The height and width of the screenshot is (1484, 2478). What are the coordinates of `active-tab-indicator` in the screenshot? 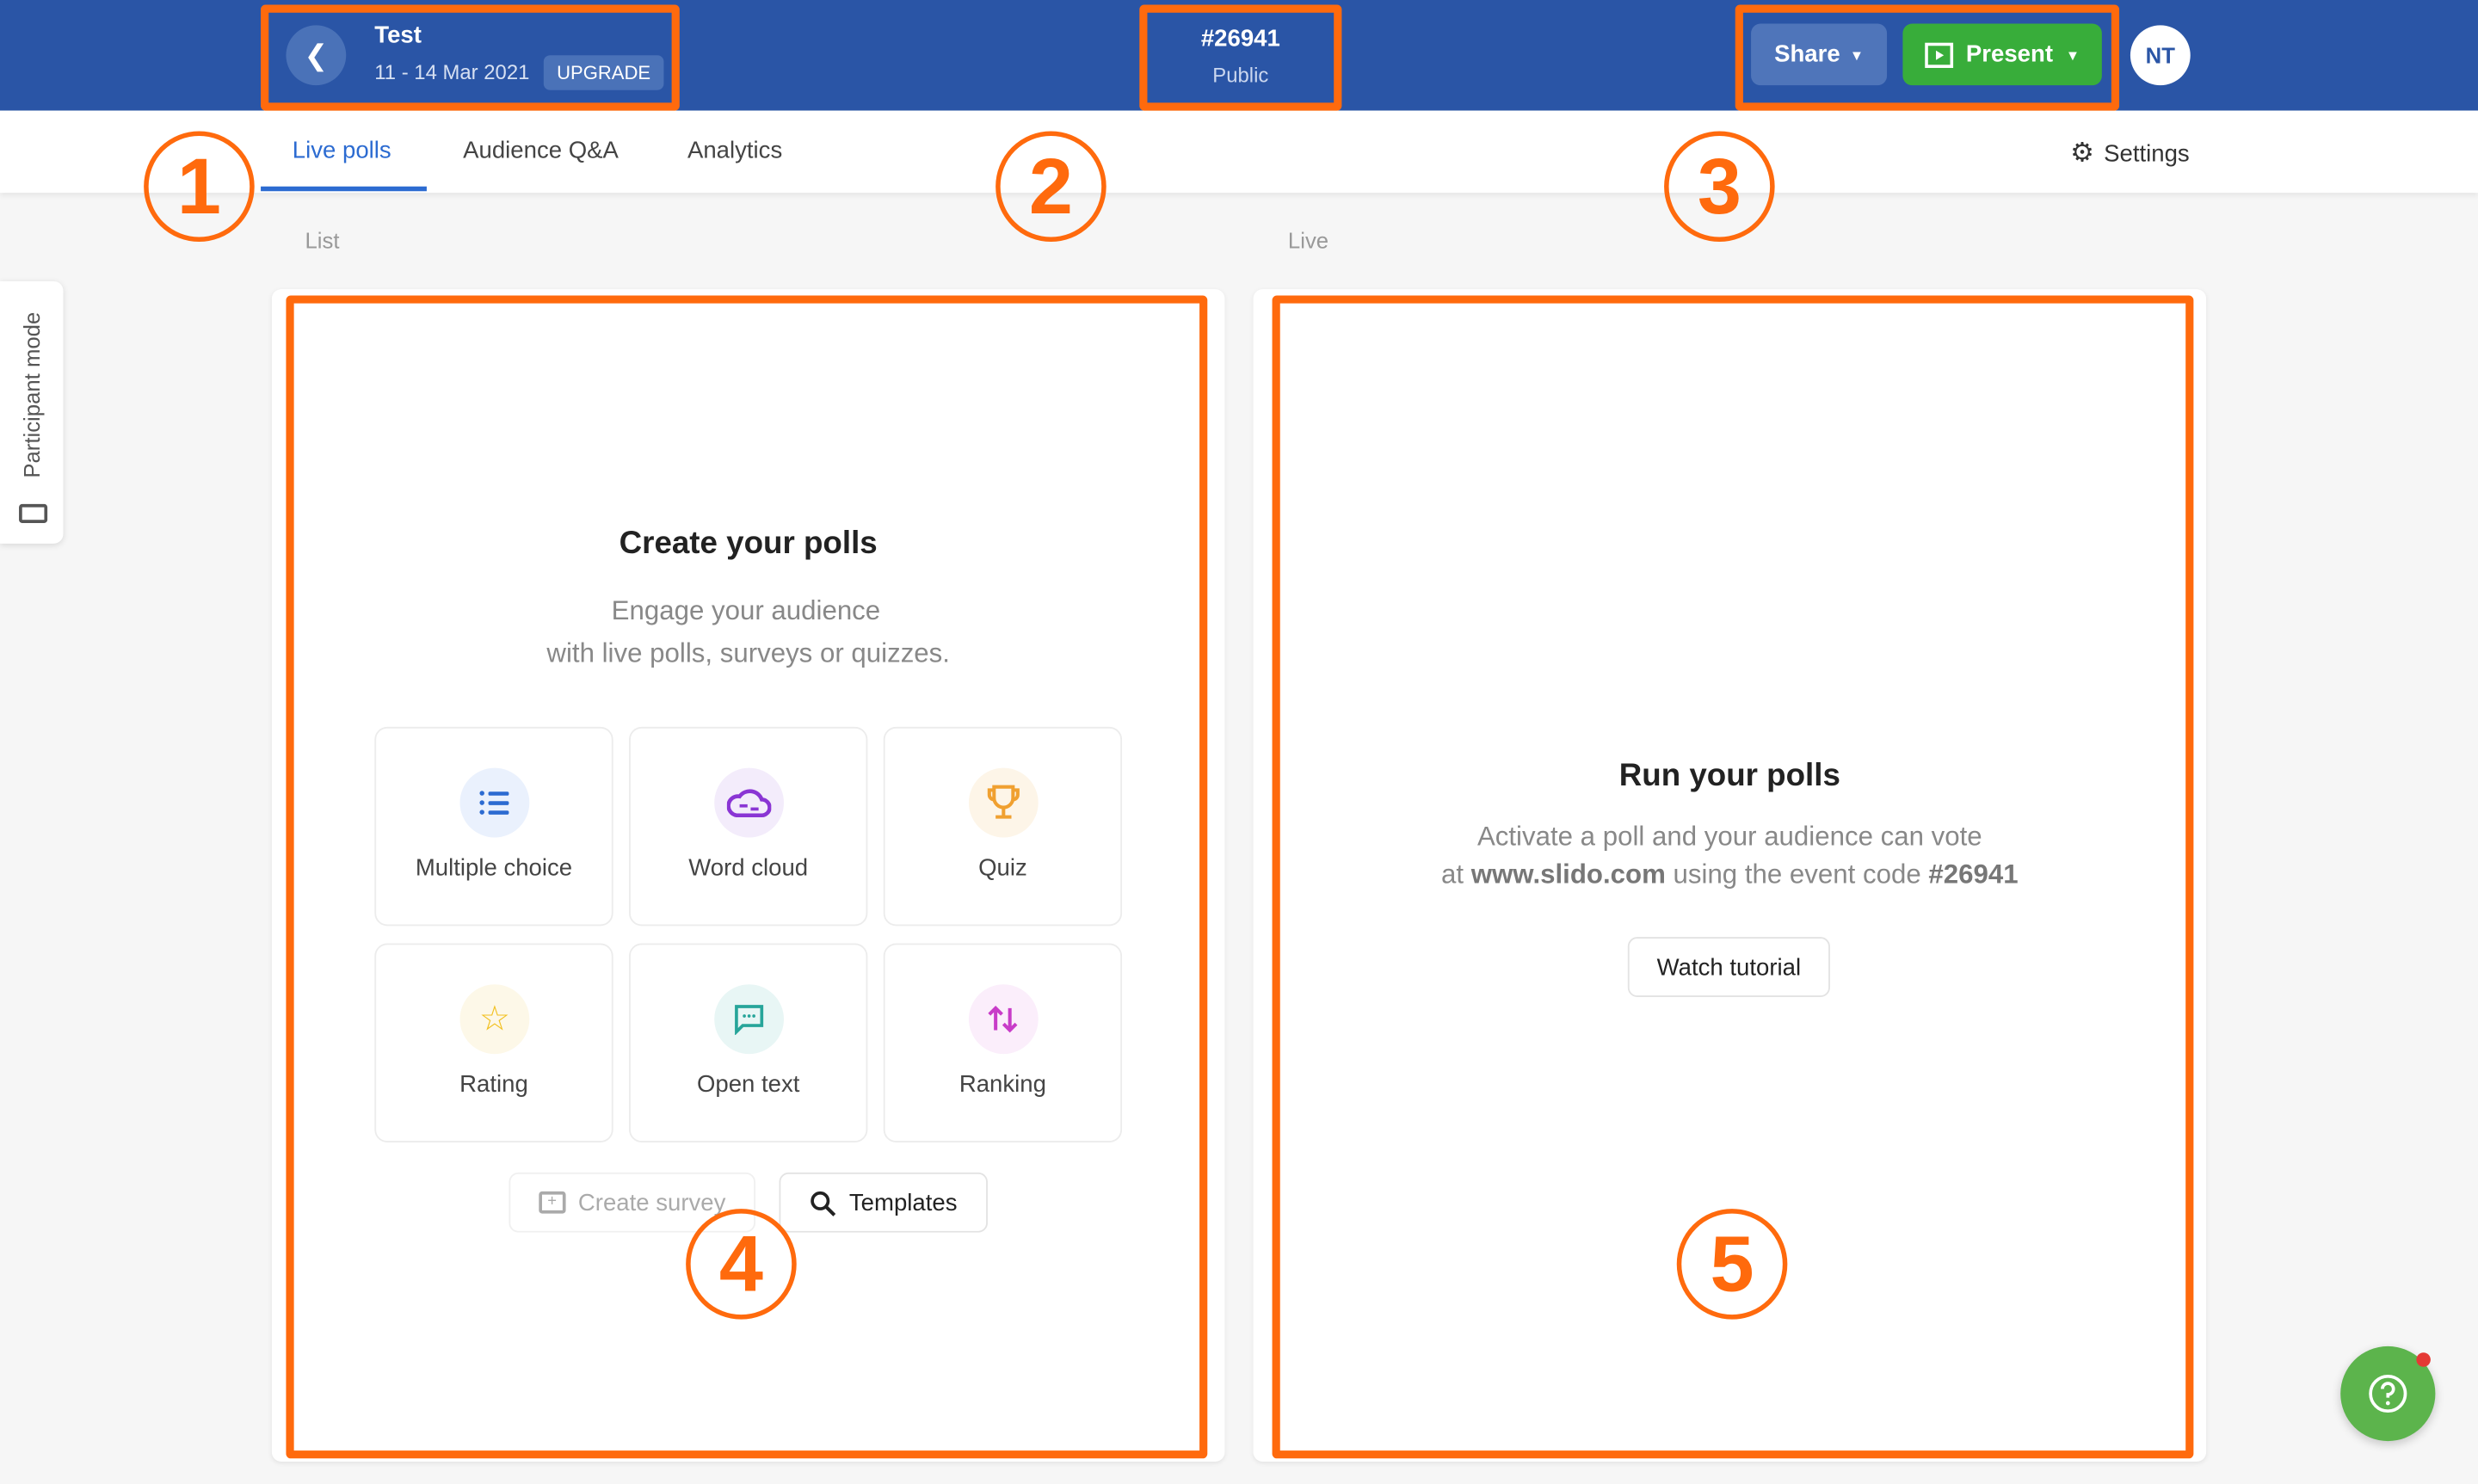 It's located at (344, 189).